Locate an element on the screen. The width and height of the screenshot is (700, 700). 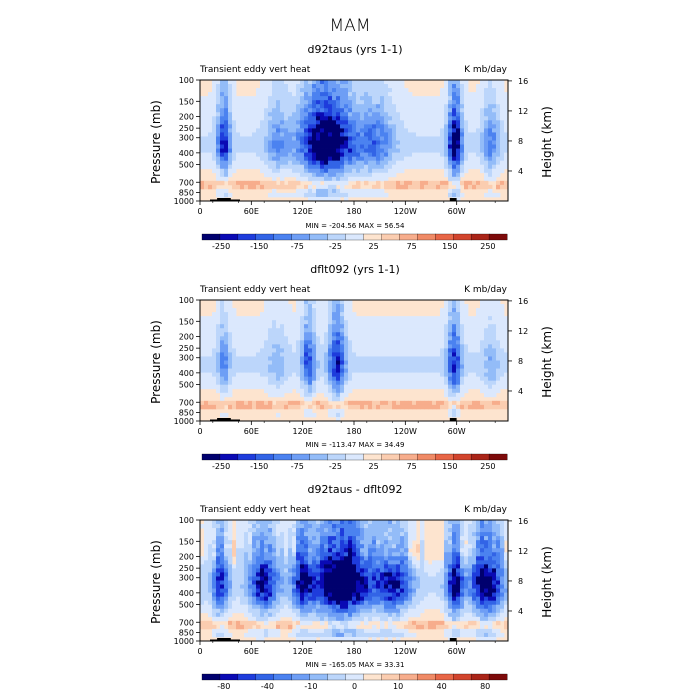
y-tick-label: 300 is located at coordinates (186, 138).